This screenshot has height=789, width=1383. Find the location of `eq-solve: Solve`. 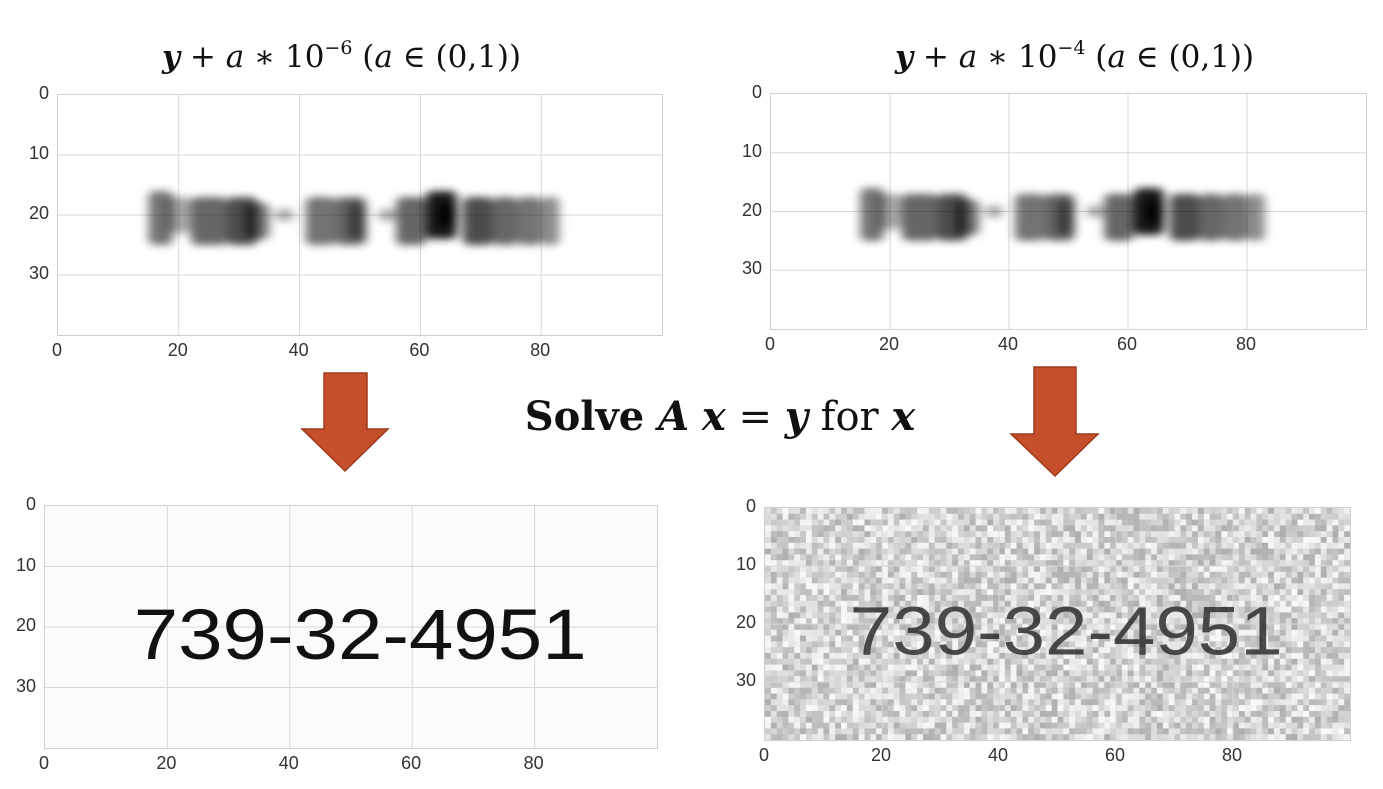

eq-solve: Solve is located at coordinates (591, 416).